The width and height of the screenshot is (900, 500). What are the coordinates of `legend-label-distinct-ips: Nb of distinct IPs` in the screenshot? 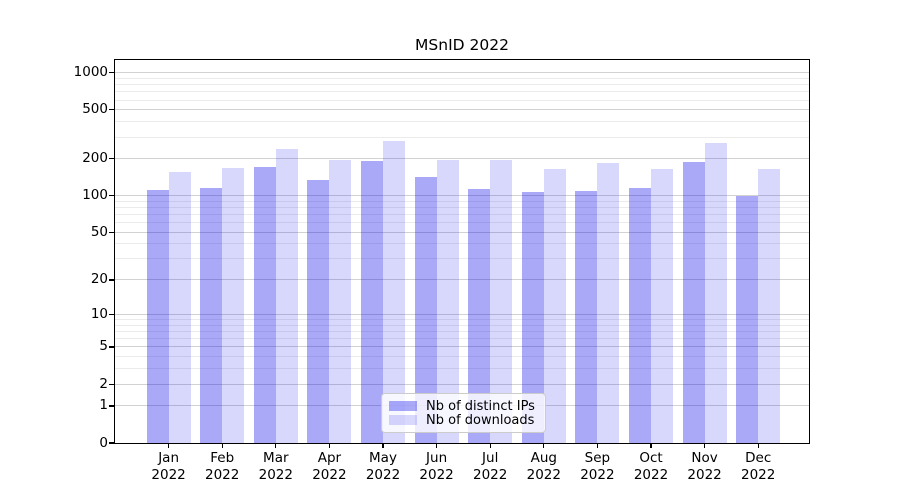 It's located at (480, 406).